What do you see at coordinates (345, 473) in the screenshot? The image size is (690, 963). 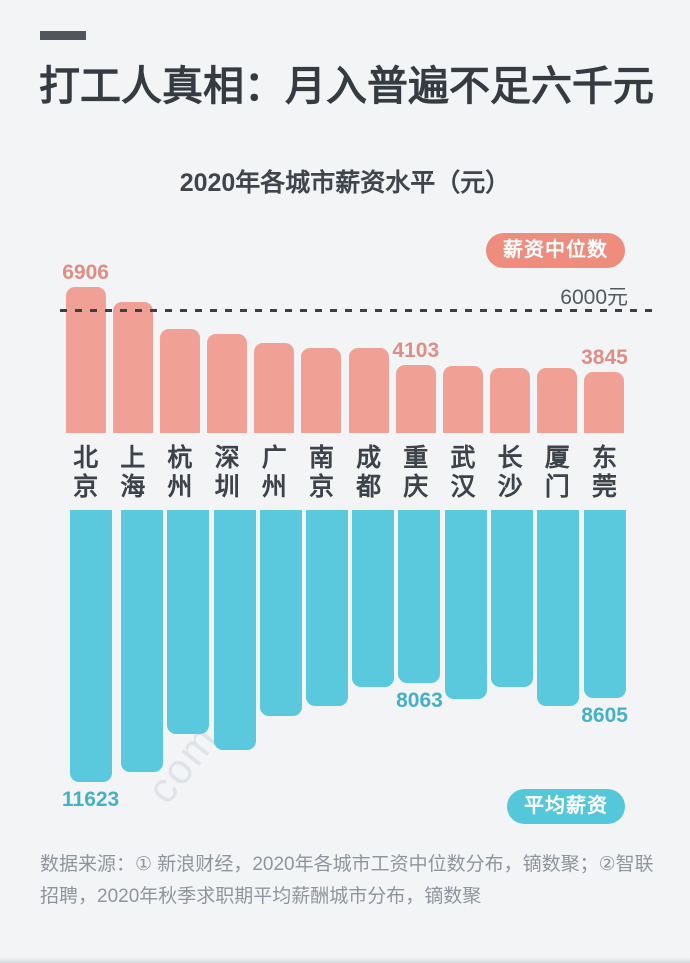 I see `city-axis-labels: 北 京上 海杭 州深 圳广 州南 京成 都重 庆武 汉长 沙厦 门东 莞` at bounding box center [345, 473].